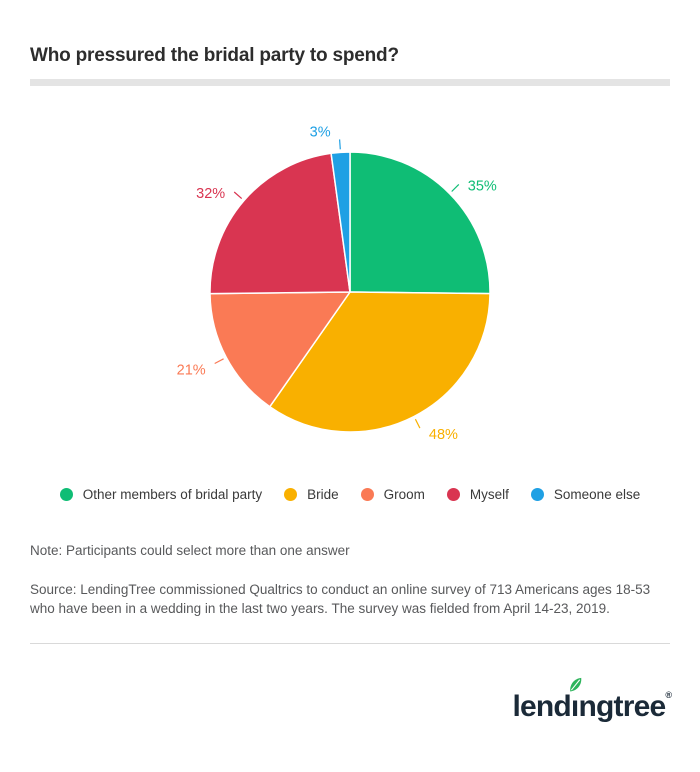  What do you see at coordinates (453, 494) in the screenshot?
I see `legend-color-dot-myself` at bounding box center [453, 494].